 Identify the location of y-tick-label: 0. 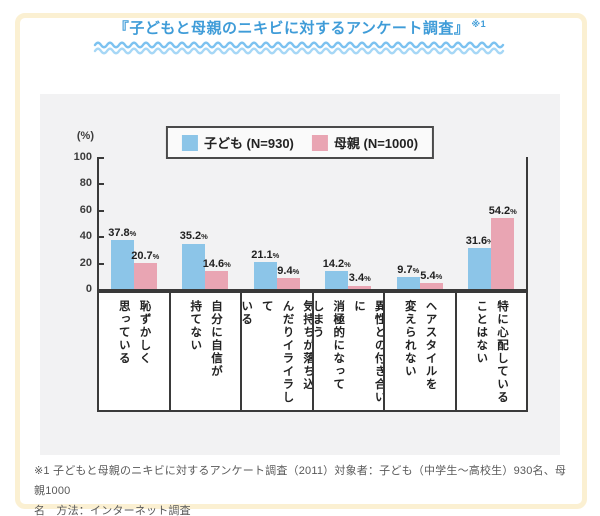
(88, 289).